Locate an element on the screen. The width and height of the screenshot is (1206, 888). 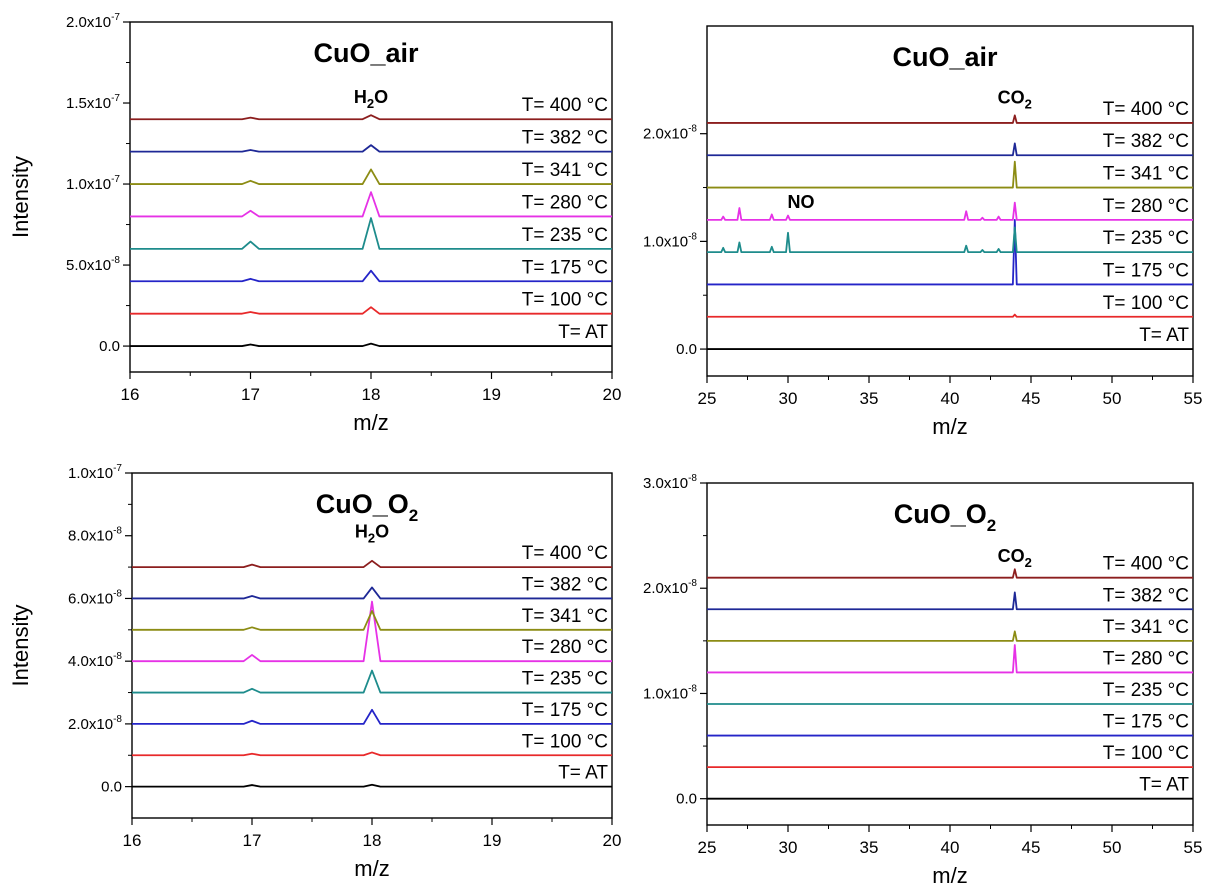
x-tick-label: 55 is located at coordinates (1193, 398).